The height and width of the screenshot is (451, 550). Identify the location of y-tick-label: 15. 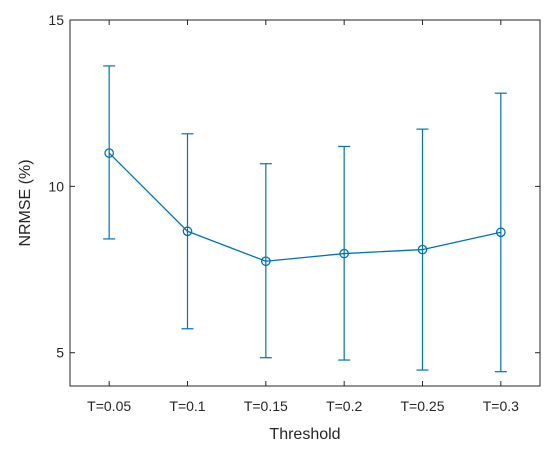
(56, 20).